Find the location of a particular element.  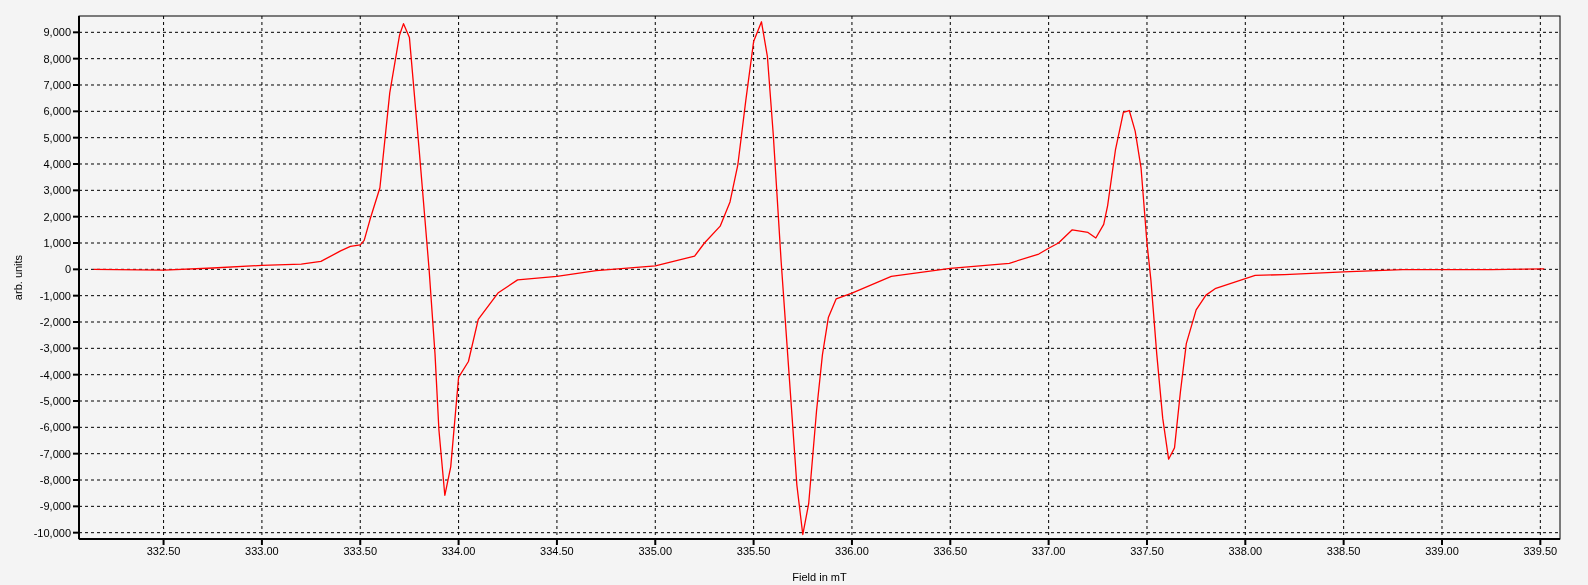

x-tick-label: 339.50 is located at coordinates (1540, 550).